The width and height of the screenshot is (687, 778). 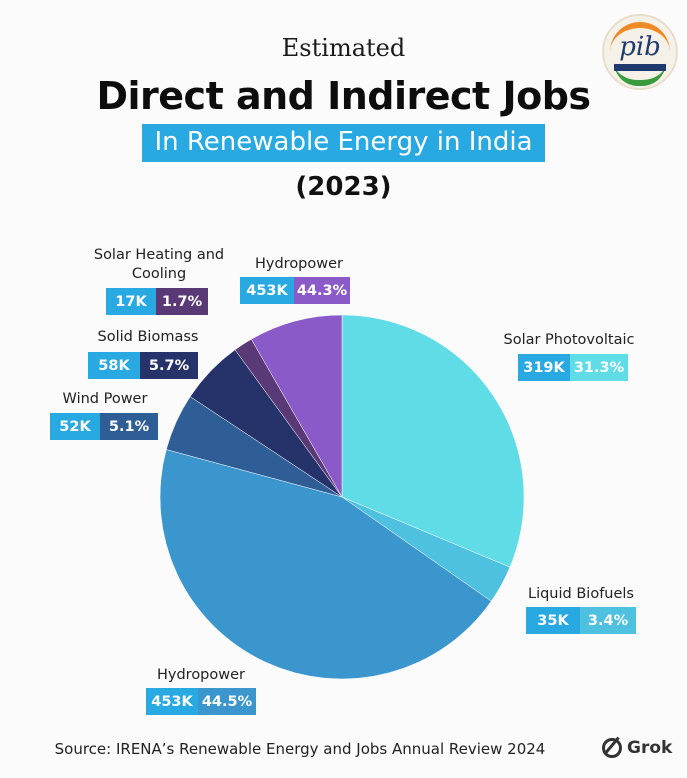 What do you see at coordinates (182, 301) in the screenshot?
I see `percent-solar-heating: 1.7%` at bounding box center [182, 301].